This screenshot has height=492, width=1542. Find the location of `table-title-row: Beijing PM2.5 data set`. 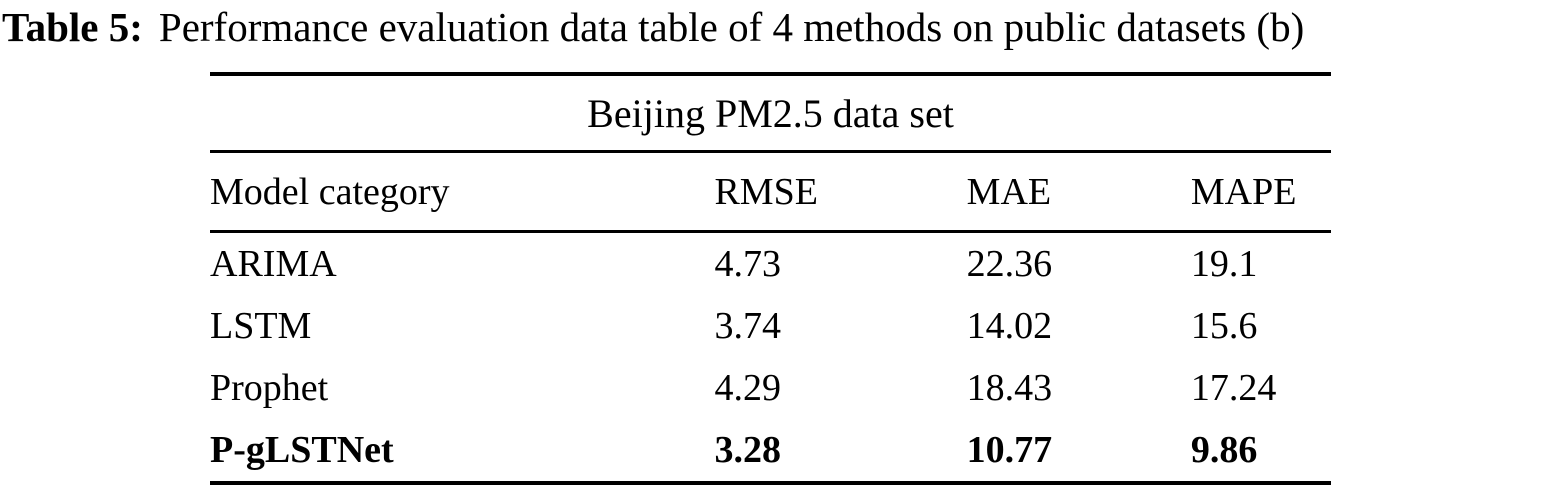

table-title-row: Beijing PM2.5 data set is located at coordinates (770, 112).